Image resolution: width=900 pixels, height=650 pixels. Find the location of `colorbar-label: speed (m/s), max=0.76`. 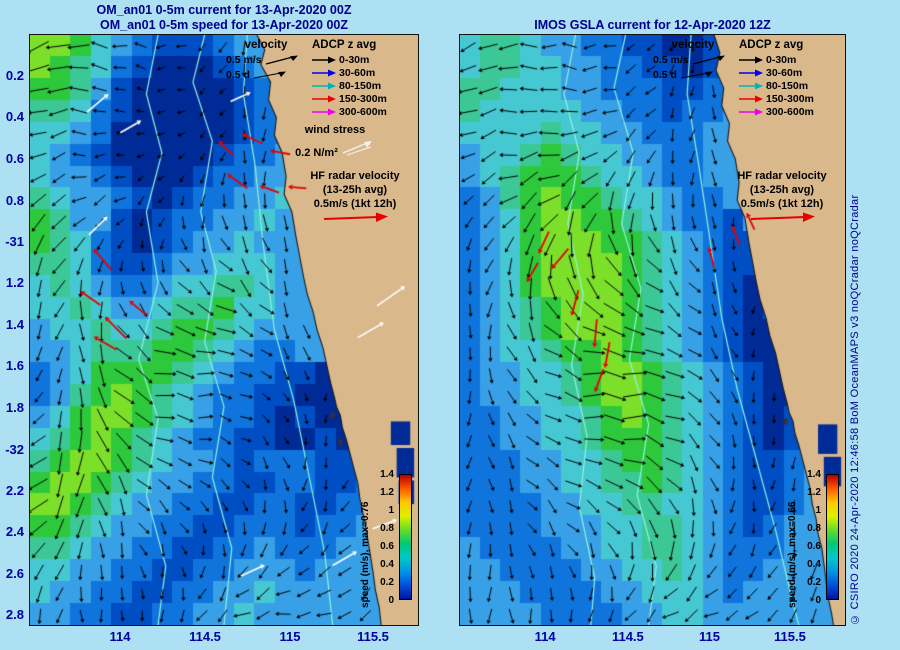

colorbar-label: speed (m/s), max=0.76 is located at coordinates (365, 554).